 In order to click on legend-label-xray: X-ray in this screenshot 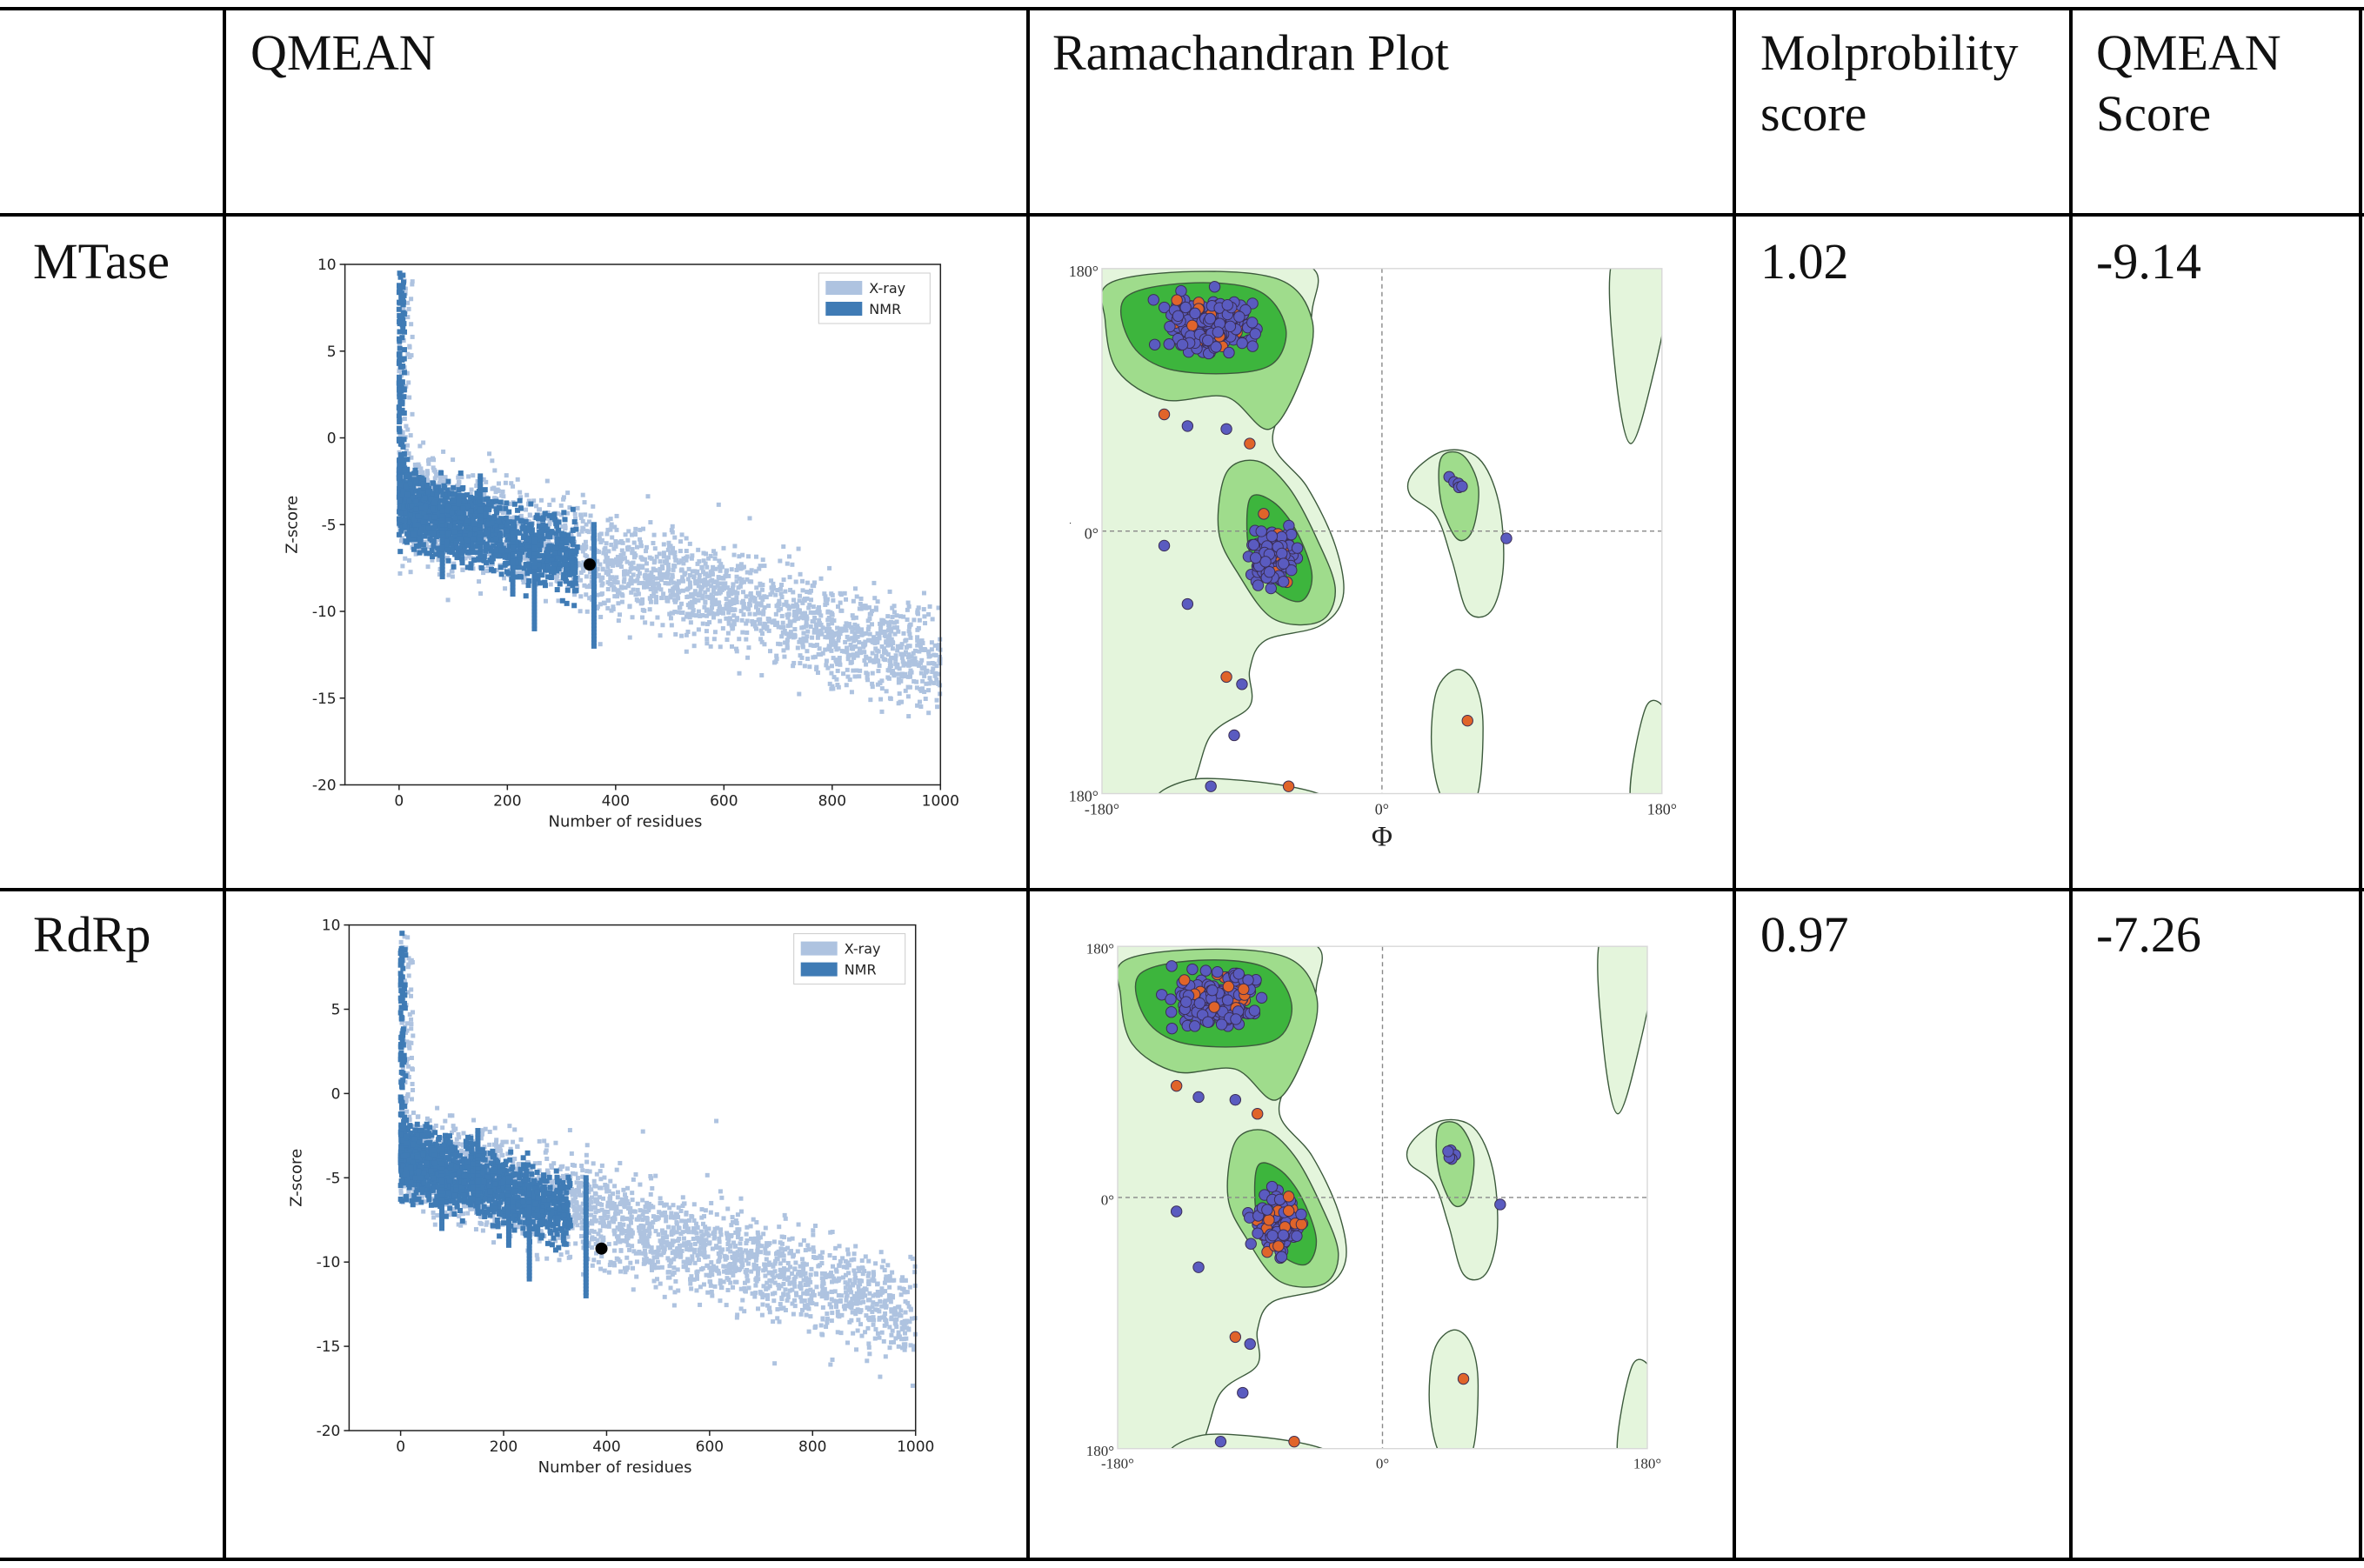, I will do `click(887, 288)`.